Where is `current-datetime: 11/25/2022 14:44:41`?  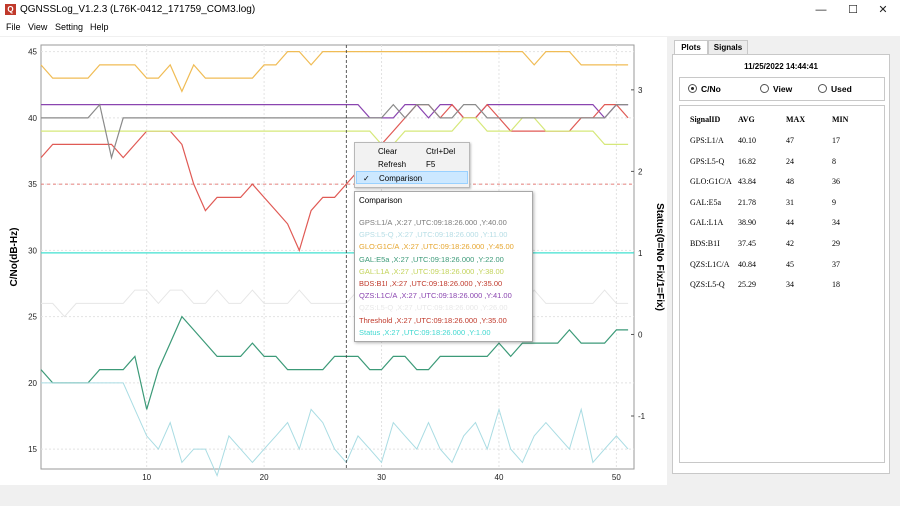
current-datetime: 11/25/2022 14:44:41 is located at coordinates (781, 66).